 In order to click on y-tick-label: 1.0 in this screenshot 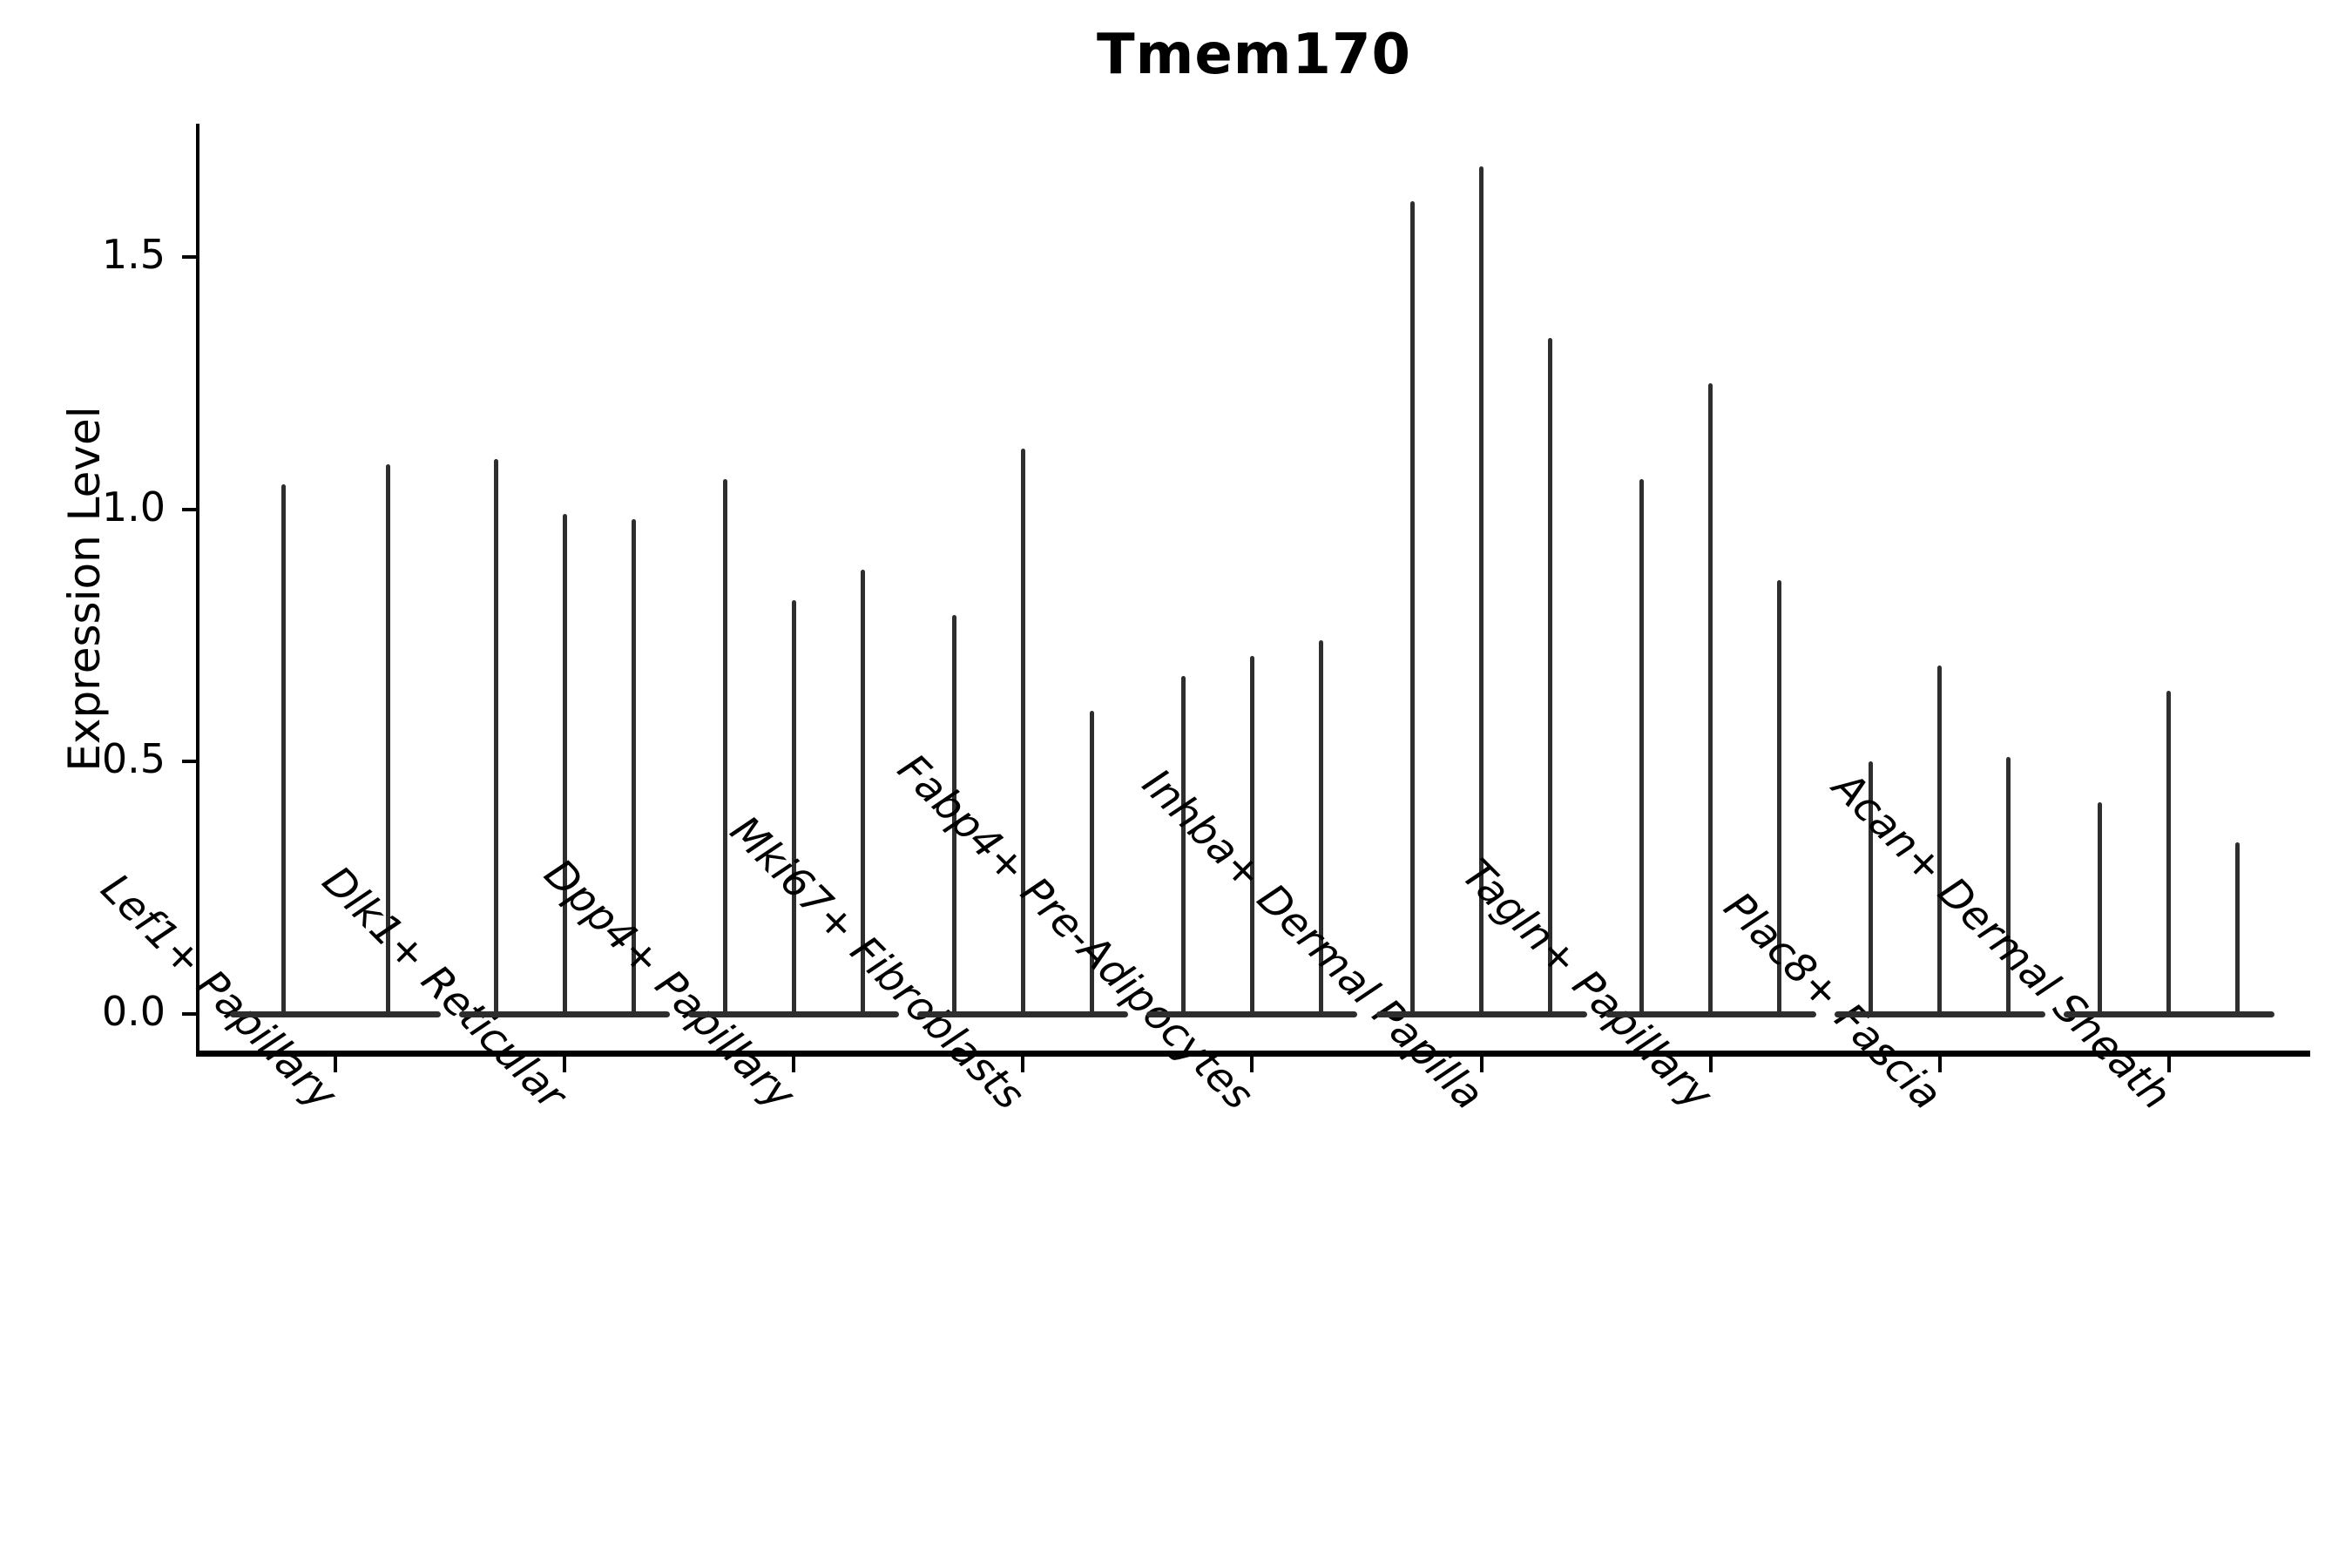, I will do `click(134, 507)`.